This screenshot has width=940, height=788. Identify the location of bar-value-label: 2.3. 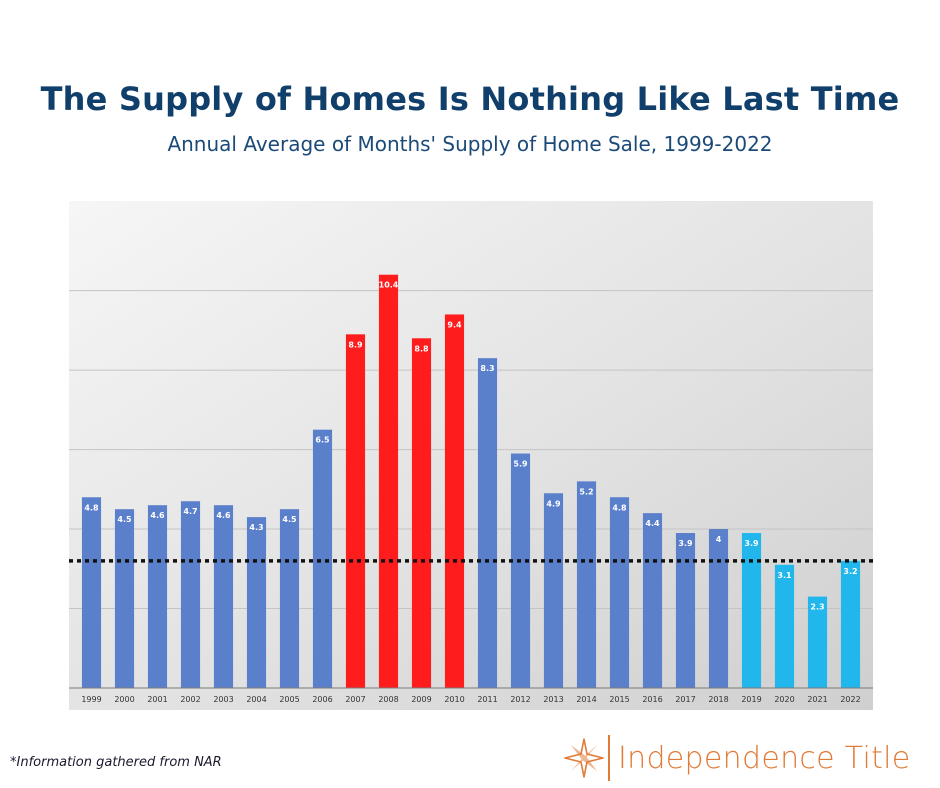
(817, 607).